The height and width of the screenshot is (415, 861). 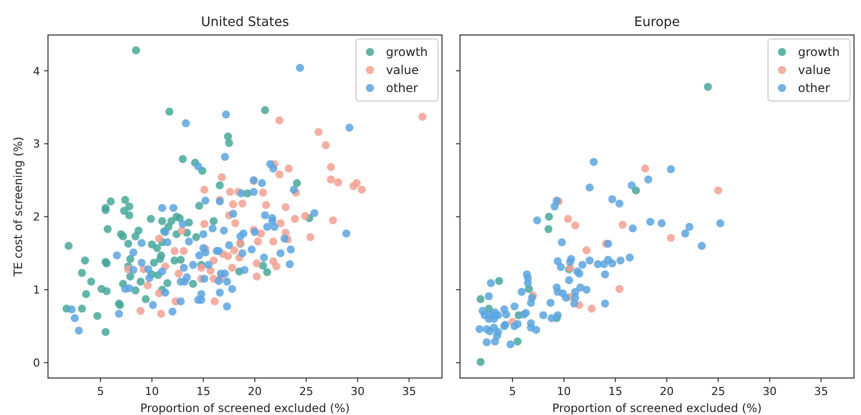 What do you see at coordinates (36, 217) in the screenshot?
I see `y-tick-label: 2` at bounding box center [36, 217].